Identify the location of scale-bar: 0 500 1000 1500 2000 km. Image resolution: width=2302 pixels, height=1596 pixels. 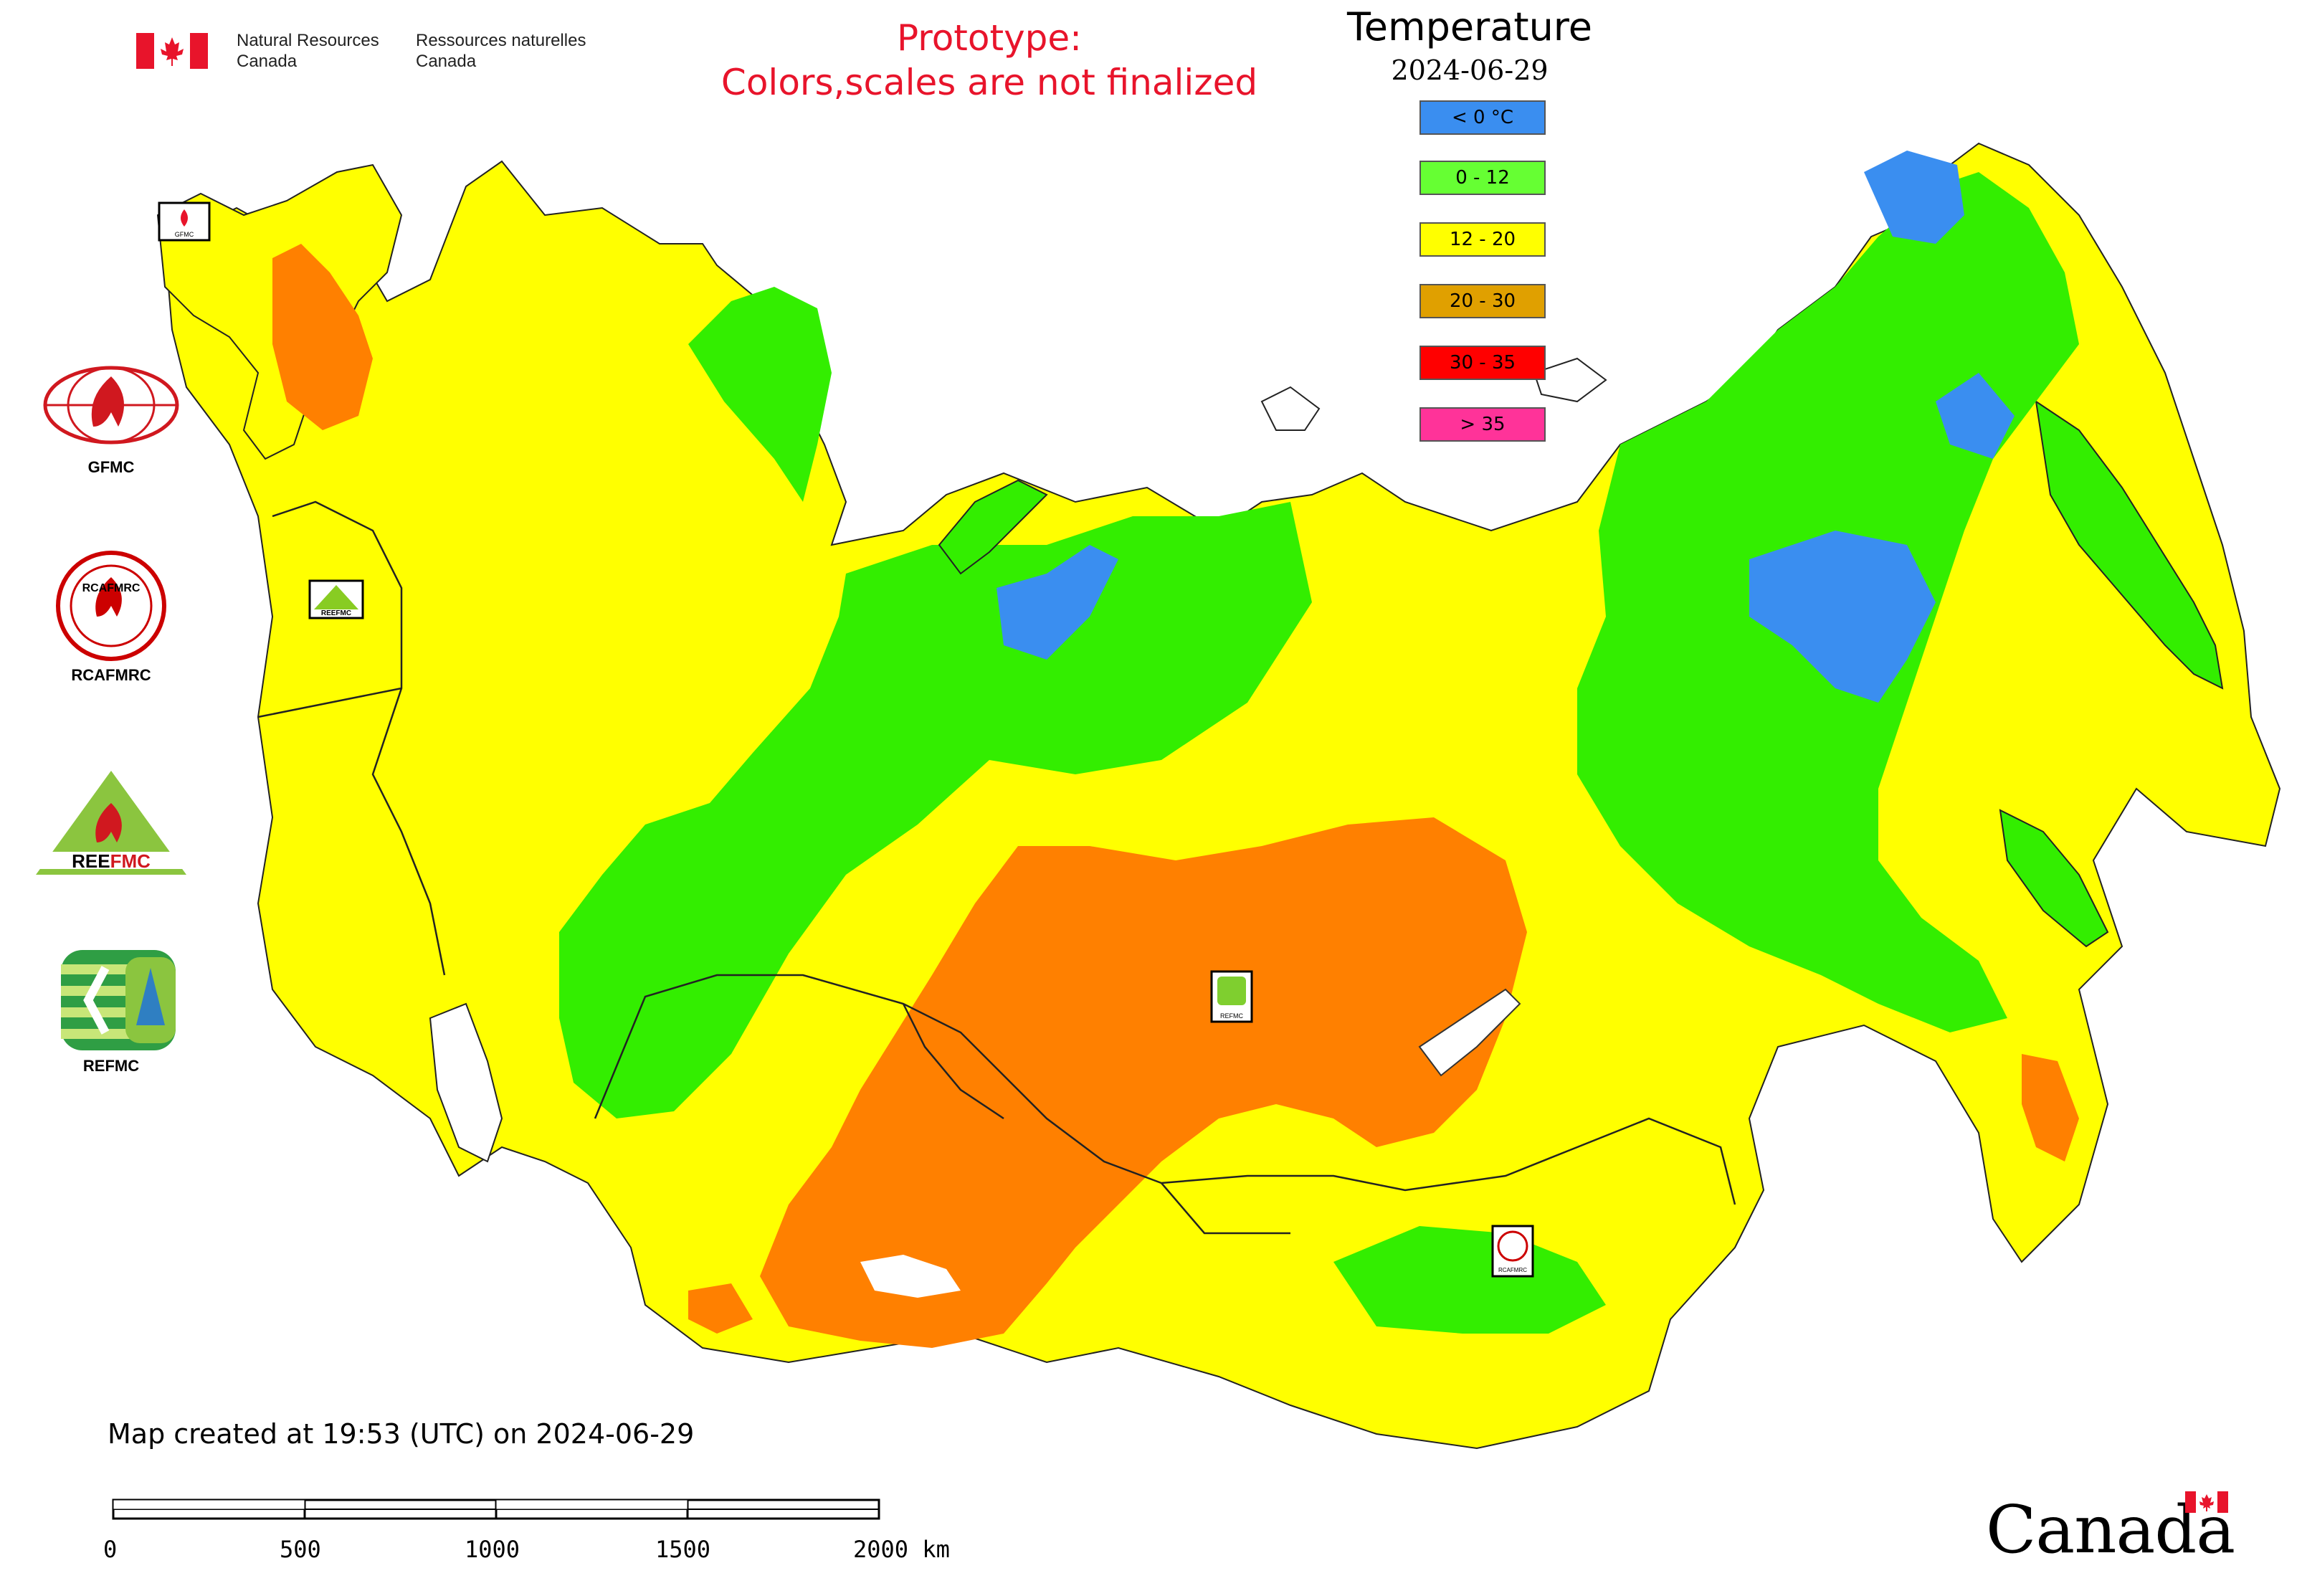
(538, 1537).